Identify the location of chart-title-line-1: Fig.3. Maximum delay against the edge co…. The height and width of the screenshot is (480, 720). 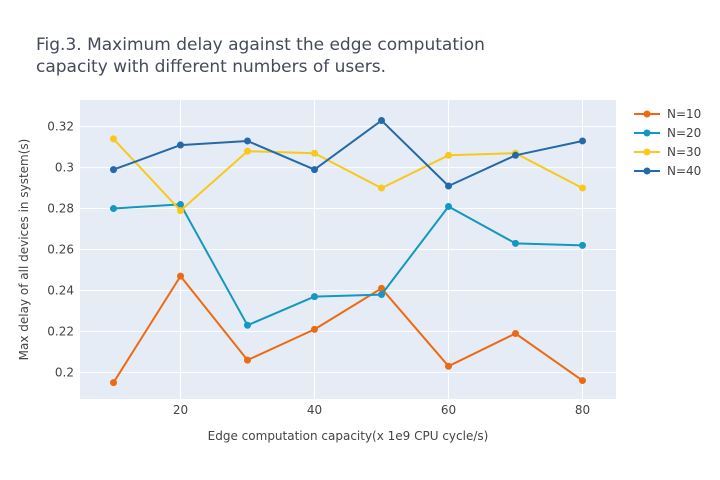
(260, 45).